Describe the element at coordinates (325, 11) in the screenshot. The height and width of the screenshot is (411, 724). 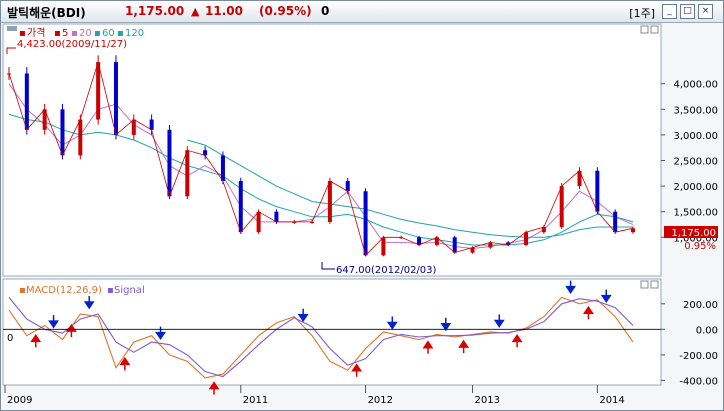
I see `volume: 0` at that location.